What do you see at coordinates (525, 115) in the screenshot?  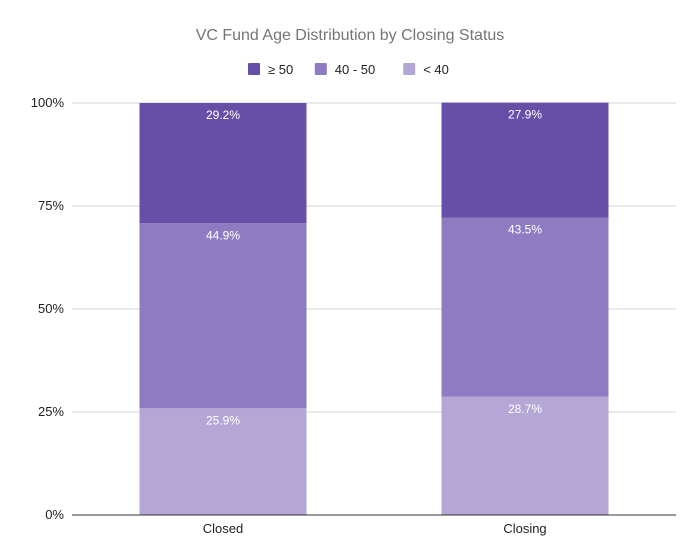 I see `data-label: 27.9%` at bounding box center [525, 115].